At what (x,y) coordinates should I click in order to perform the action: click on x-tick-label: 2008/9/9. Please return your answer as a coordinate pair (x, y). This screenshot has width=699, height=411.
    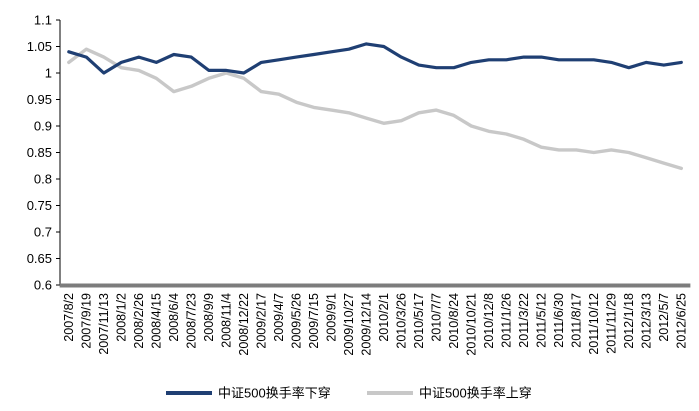
    Looking at the image, I should click on (209, 317).